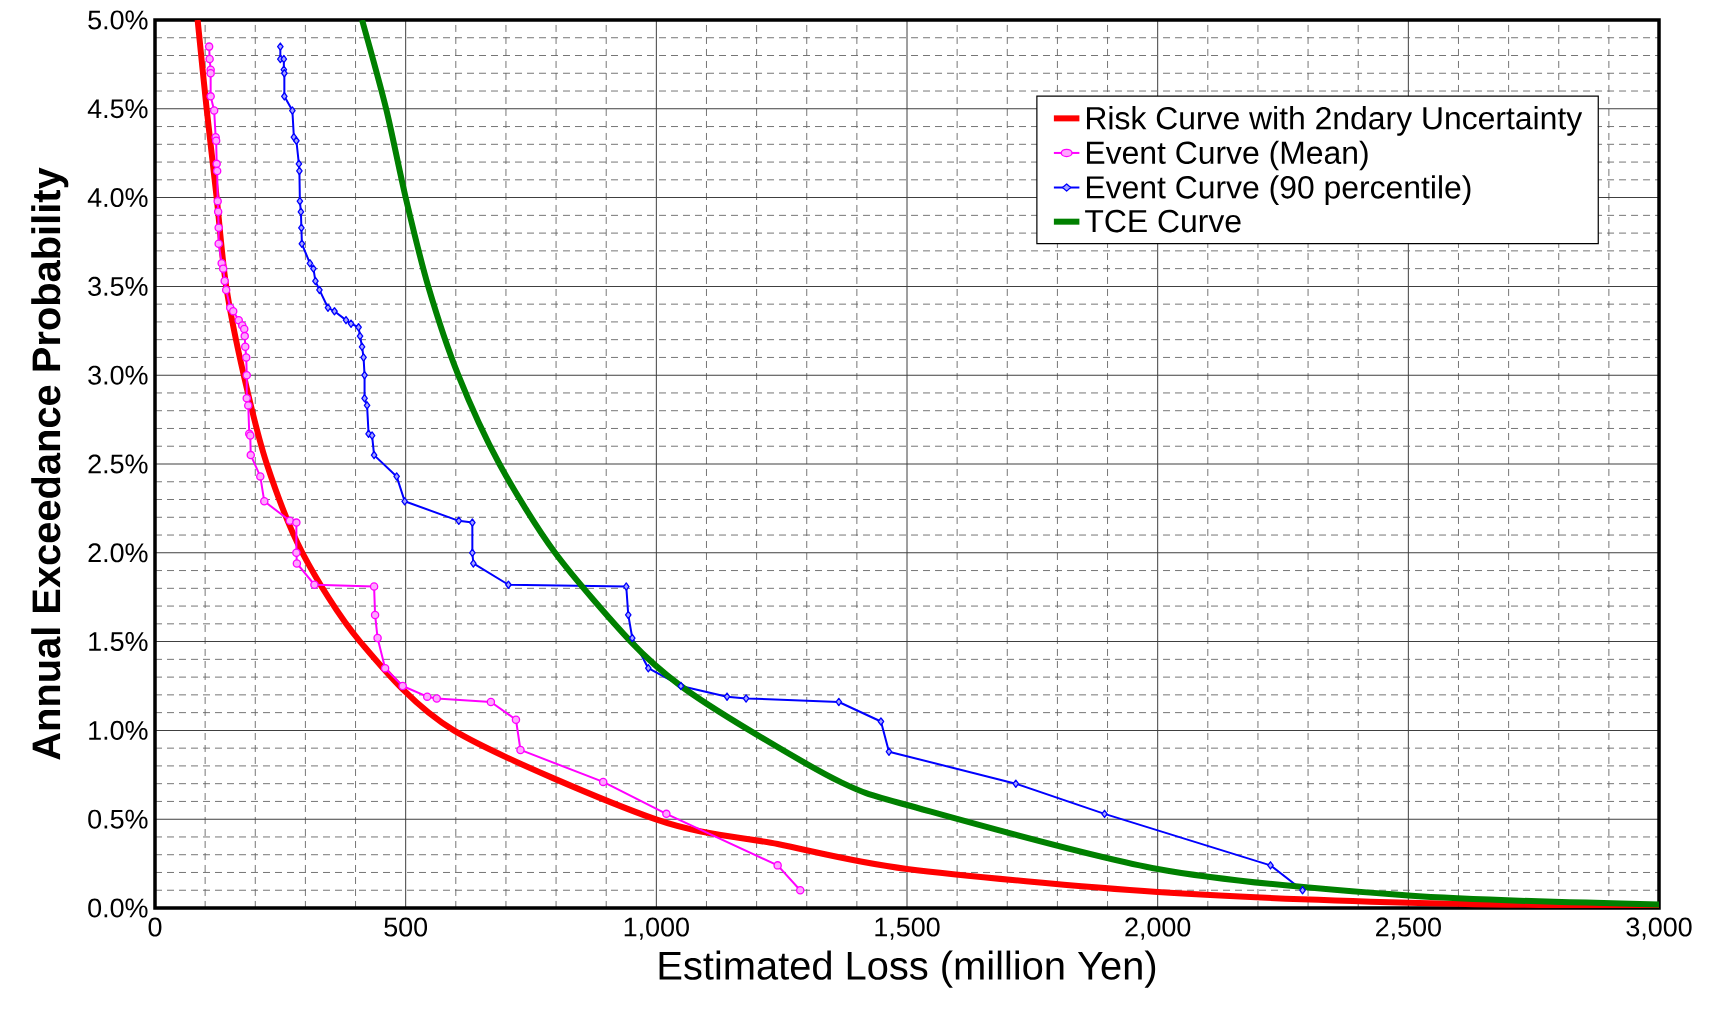 The image size is (1711, 1032). What do you see at coordinates (1227, 155) in the screenshot?
I see `legend-label: Event Curve (Mean)` at bounding box center [1227, 155].